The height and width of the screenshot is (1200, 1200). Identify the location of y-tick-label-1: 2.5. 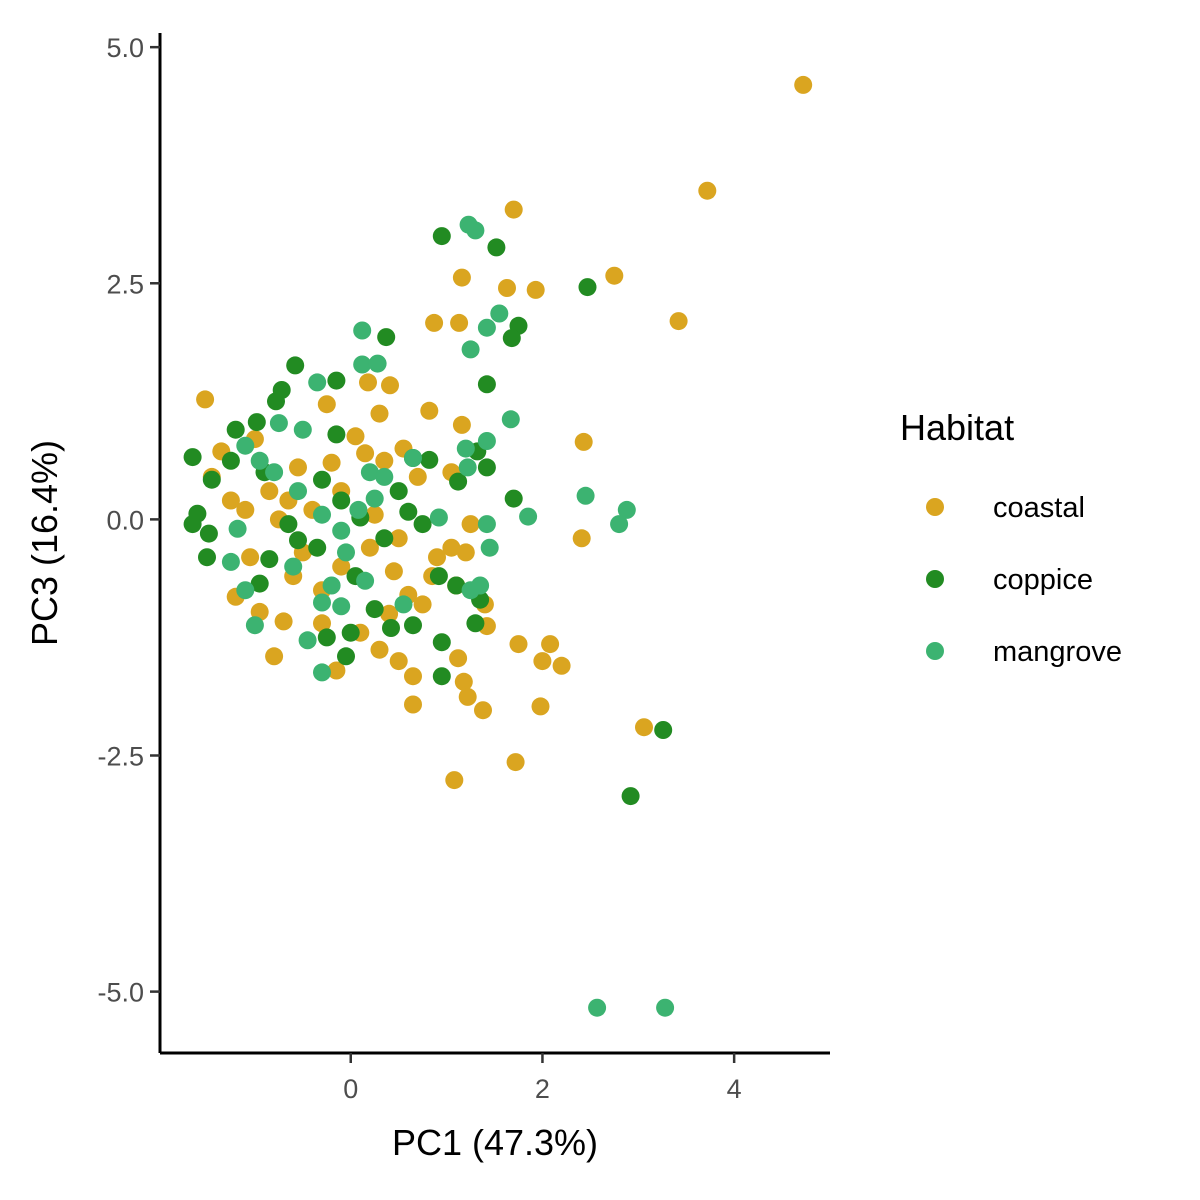
(125, 284).